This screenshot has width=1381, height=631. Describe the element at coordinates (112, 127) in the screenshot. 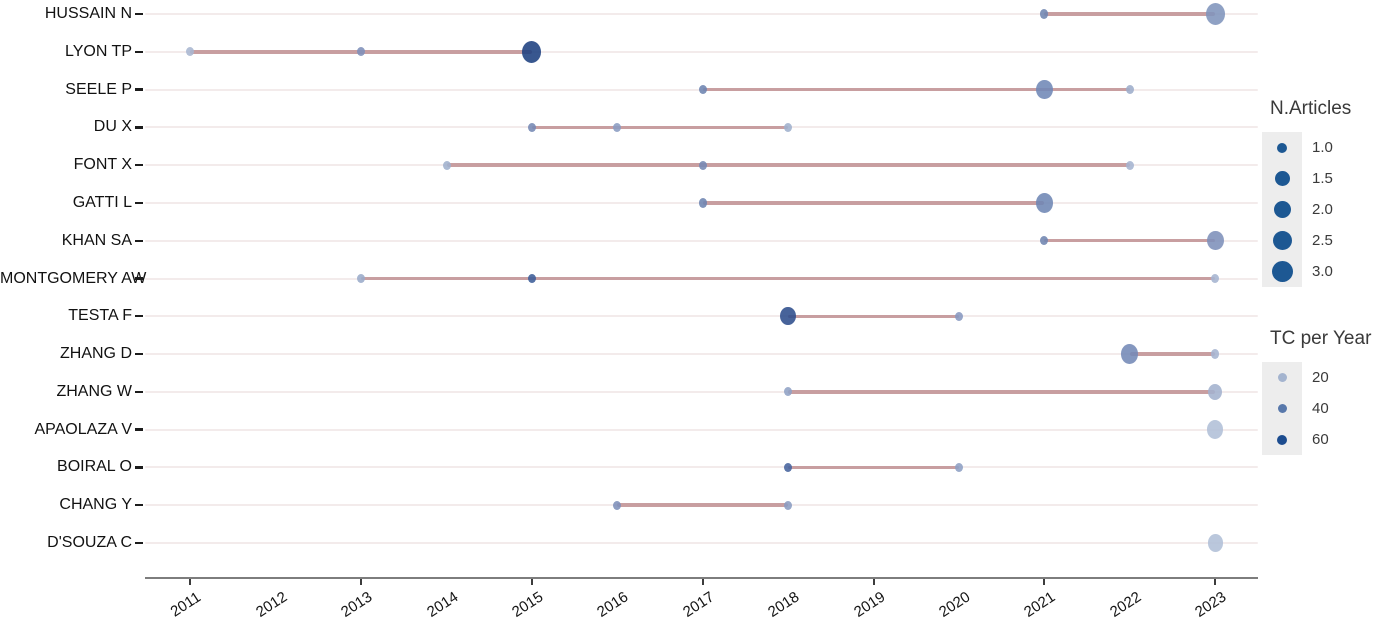

I see `y-axis-label: DU X` at that location.